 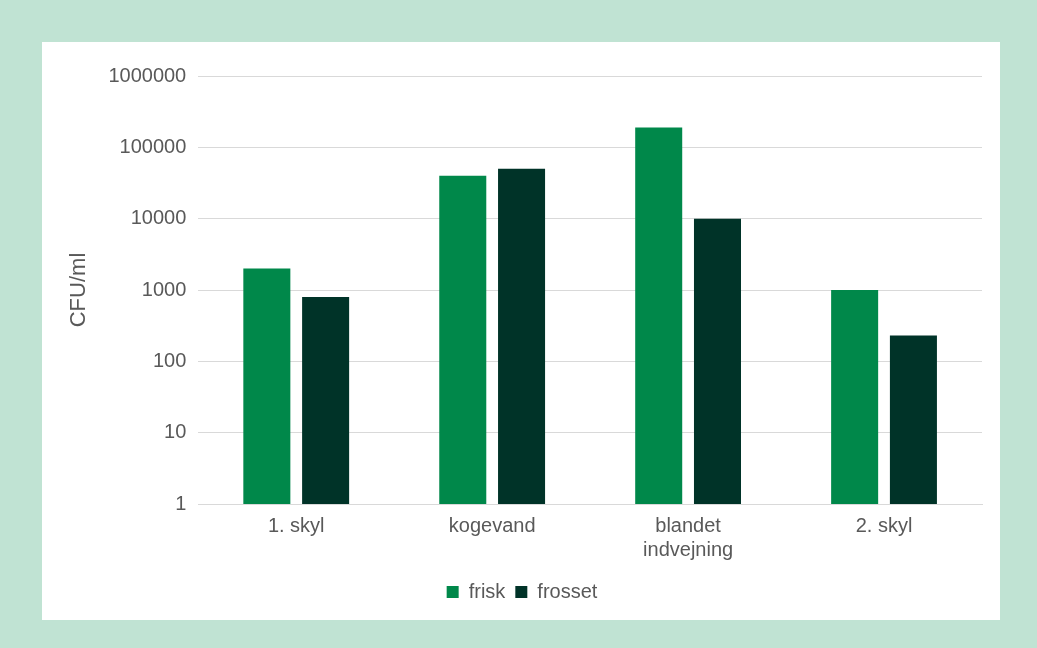 I want to click on y-tick-label: 100, so click(x=169, y=359).